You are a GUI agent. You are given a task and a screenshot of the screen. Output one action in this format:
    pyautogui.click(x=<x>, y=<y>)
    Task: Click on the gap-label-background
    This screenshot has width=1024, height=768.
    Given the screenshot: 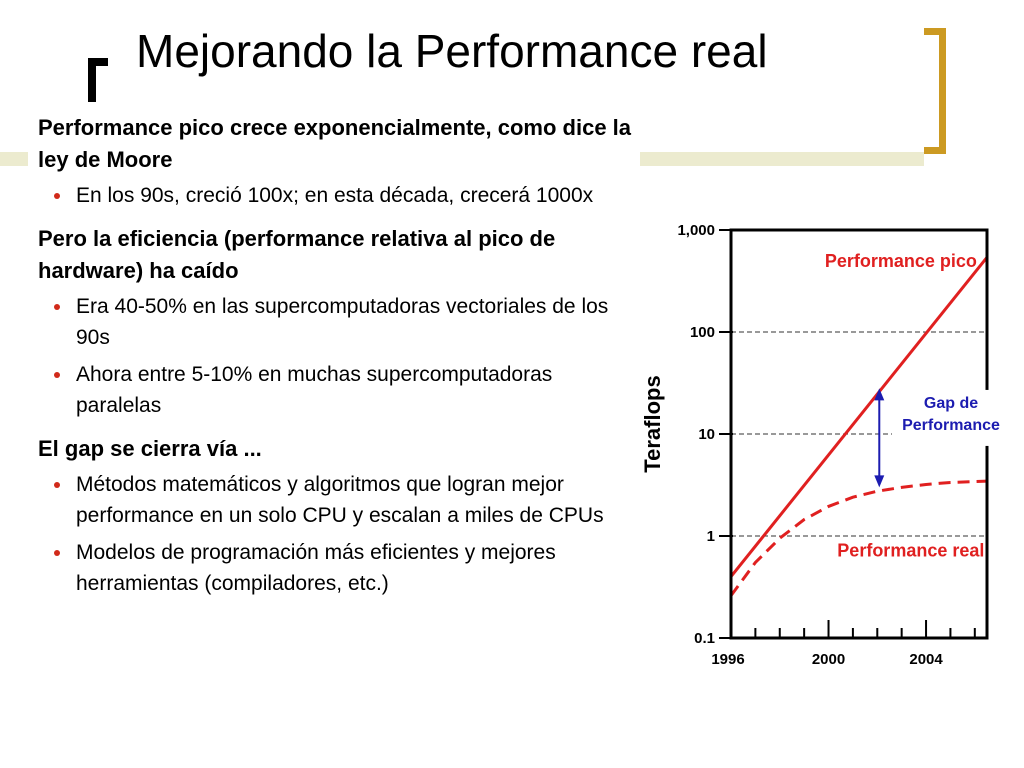 What is the action you would take?
    pyautogui.click(x=950, y=417)
    